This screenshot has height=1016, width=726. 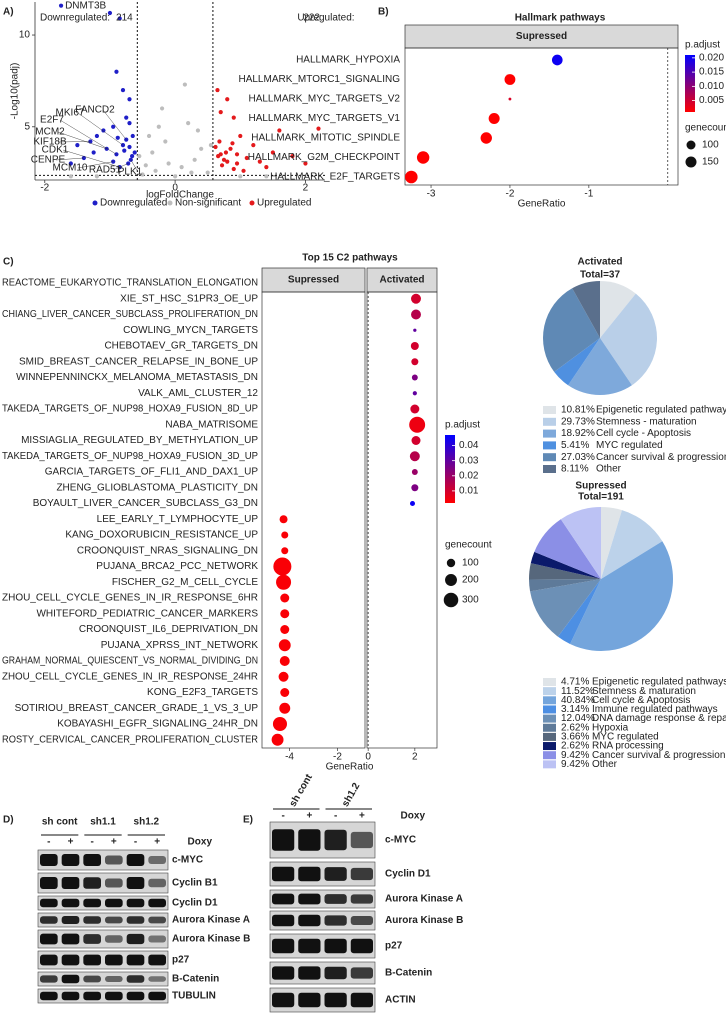 I want to click on legend-label: Stemness & maturation, so click(x=644, y=691).